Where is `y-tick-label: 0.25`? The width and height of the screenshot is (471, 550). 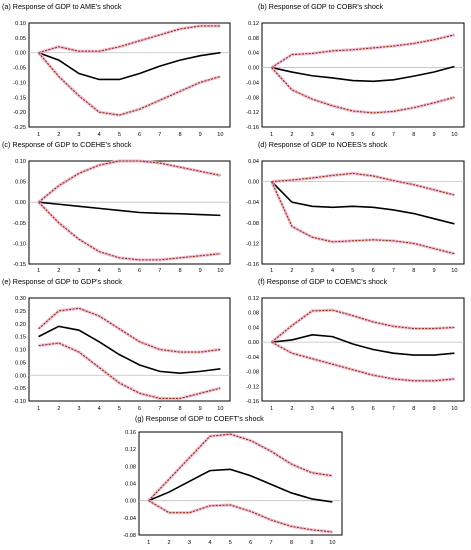
y-tick-label: 0.25 is located at coordinates (20, 312).